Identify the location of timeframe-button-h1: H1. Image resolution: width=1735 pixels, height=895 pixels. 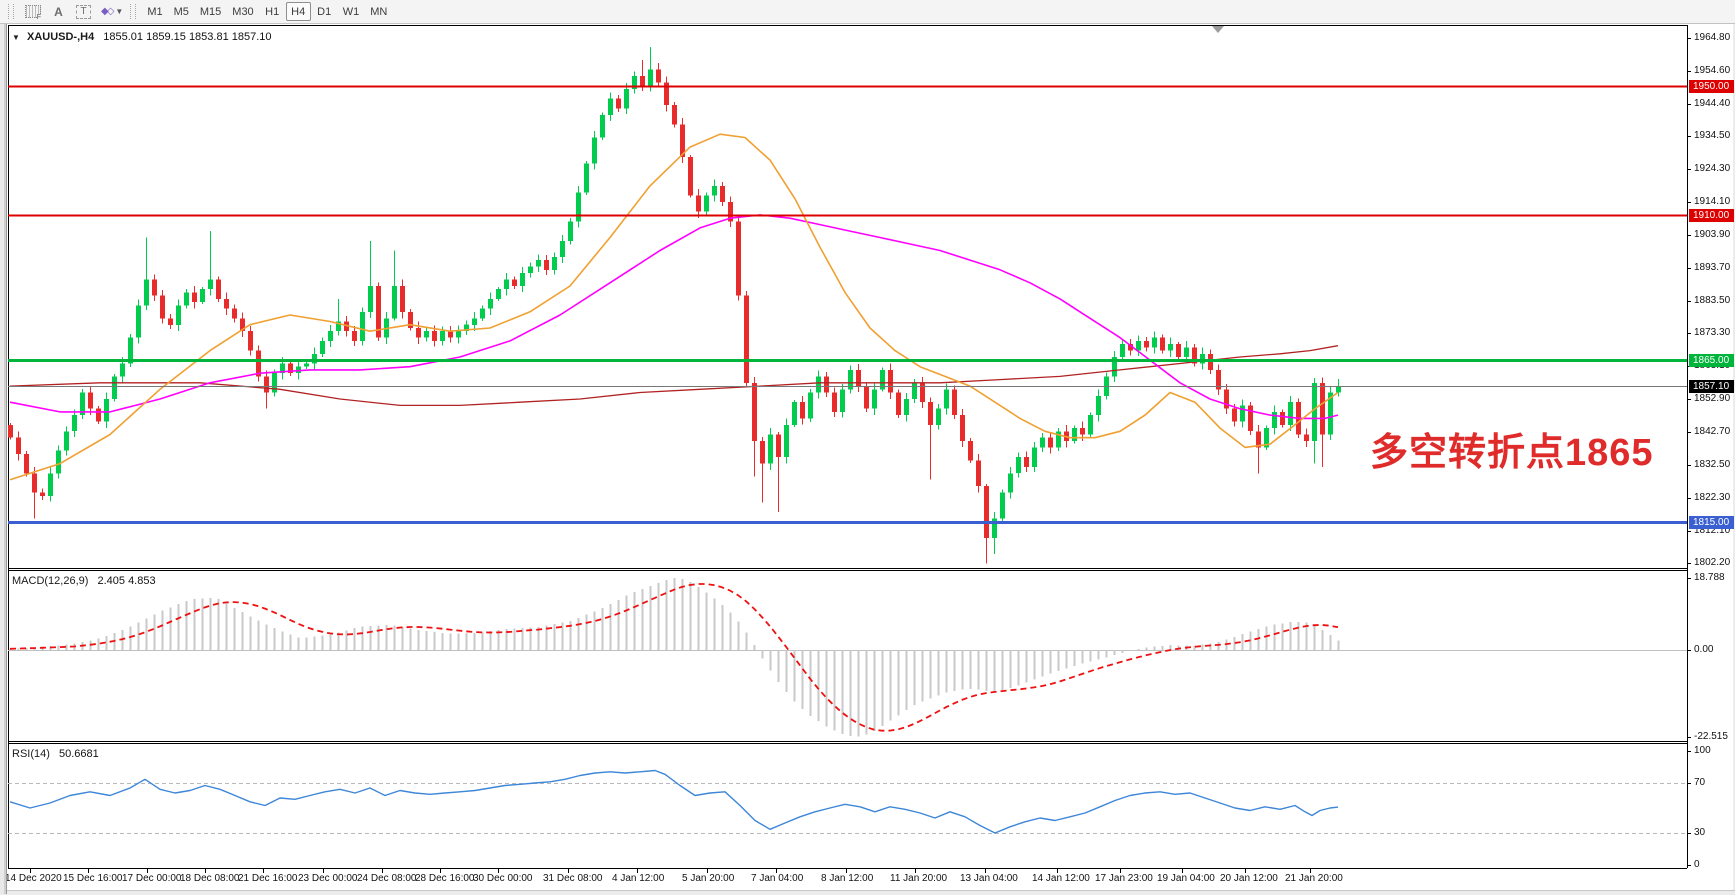
(272, 11).